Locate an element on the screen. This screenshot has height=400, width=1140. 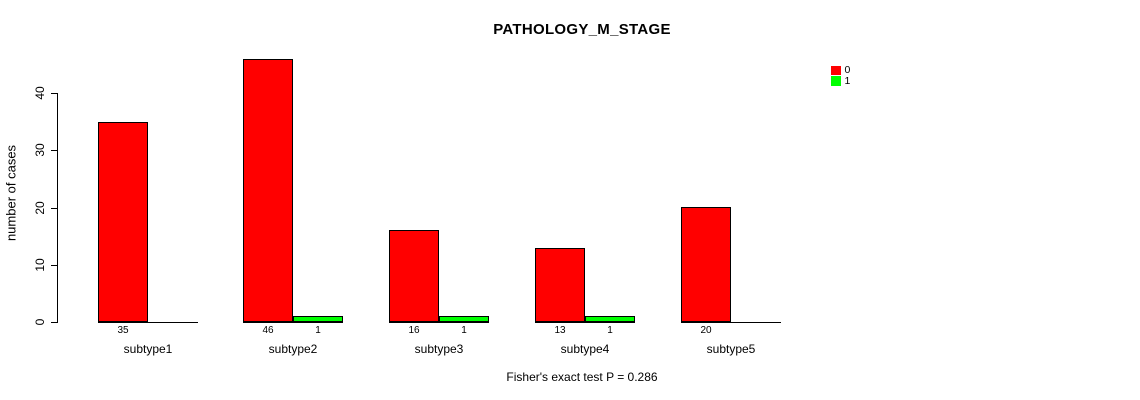
count-label-1-subtype4: 1 is located at coordinates (610, 330).